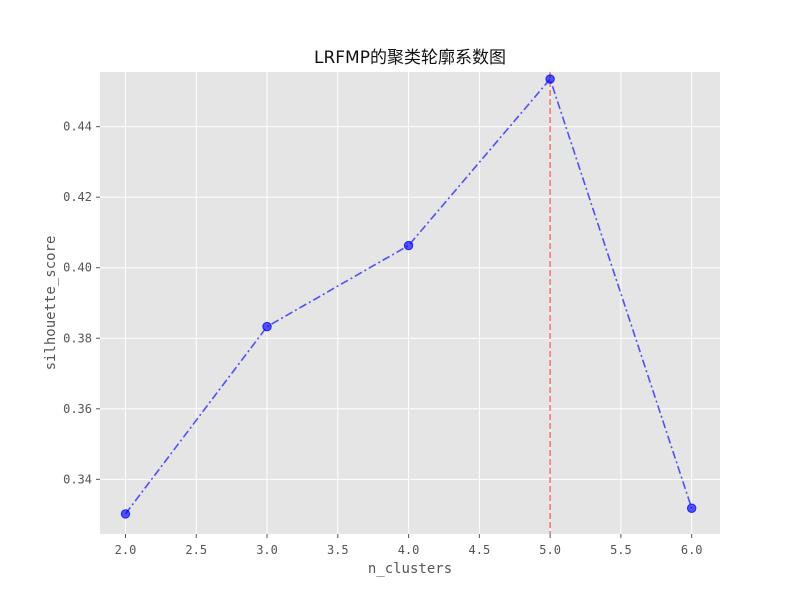 The width and height of the screenshot is (800, 600). What do you see at coordinates (550, 550) in the screenshot?
I see `x-tick-label: 5.0` at bounding box center [550, 550].